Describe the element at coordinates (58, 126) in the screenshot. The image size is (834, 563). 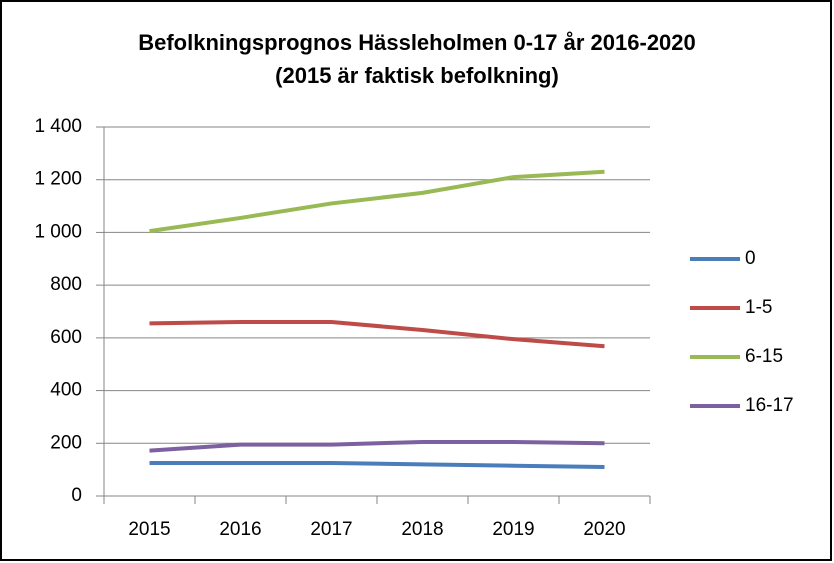
I see `y-tick-label: 1 400` at that location.